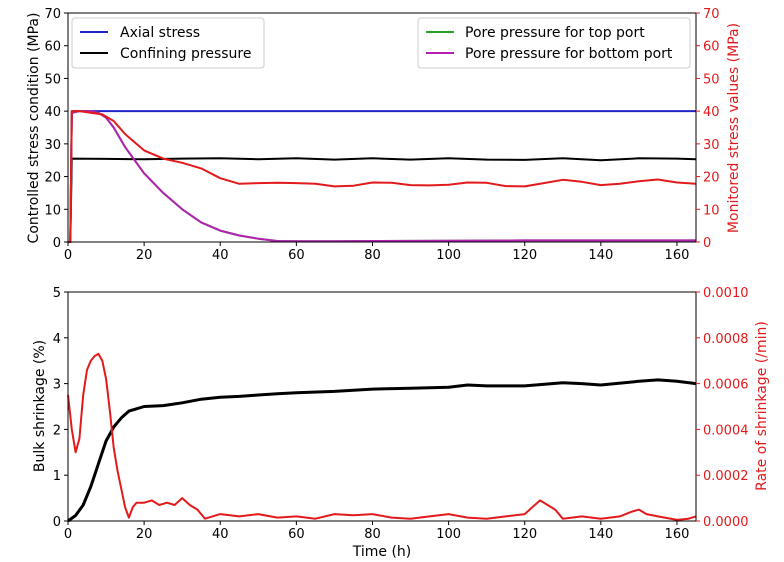 Image resolution: width=784 pixels, height=562 pixels. Describe the element at coordinates (711, 210) in the screenshot. I see `y-right-tick-label: 10` at that location.